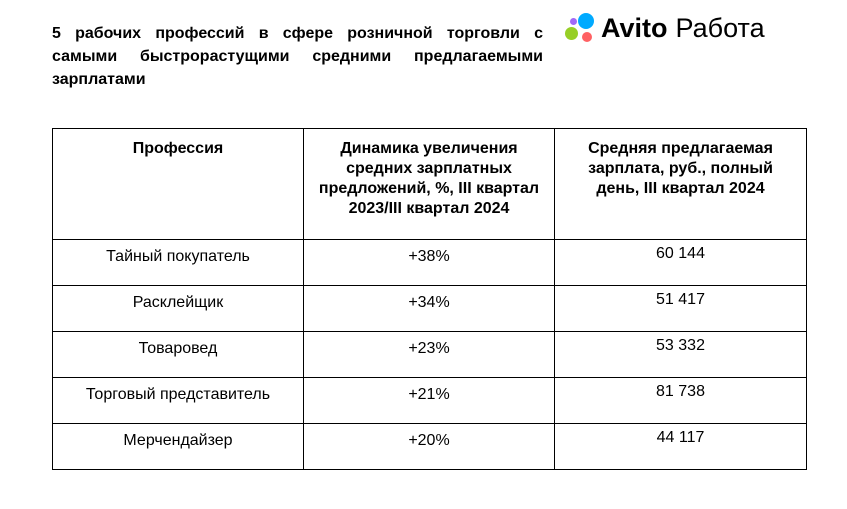  I want to click on logo-subtitle: Работа, so click(720, 28).